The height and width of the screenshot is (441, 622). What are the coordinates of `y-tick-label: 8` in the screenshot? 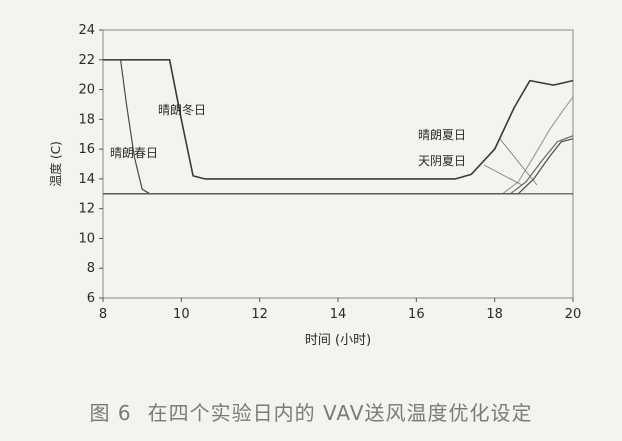 It's located at (91, 268).